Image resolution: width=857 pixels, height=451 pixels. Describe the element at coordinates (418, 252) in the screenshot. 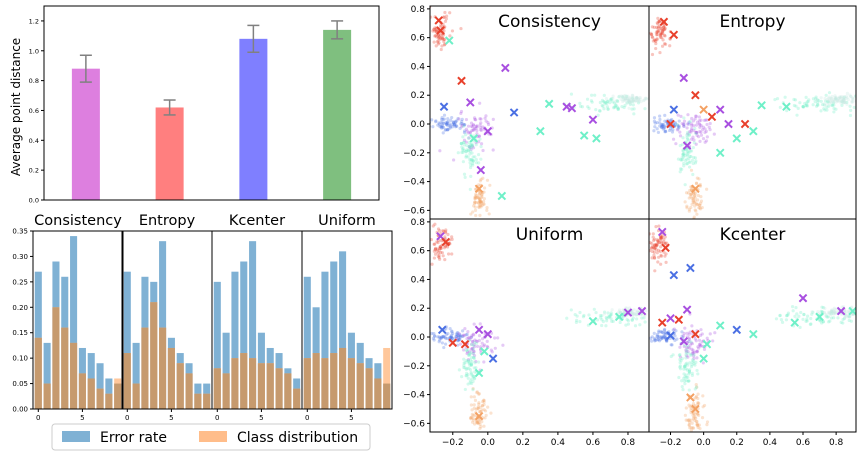

I see `scatter-ytick-label: 0.6` at that location.